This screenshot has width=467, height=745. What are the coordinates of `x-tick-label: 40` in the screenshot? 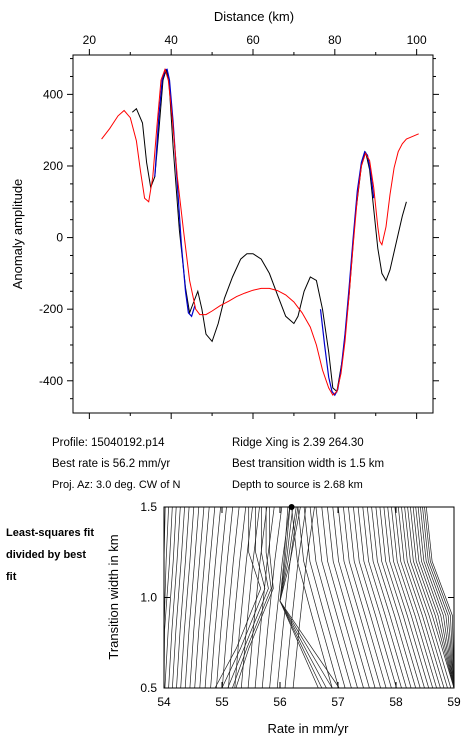 It's located at (172, 40).